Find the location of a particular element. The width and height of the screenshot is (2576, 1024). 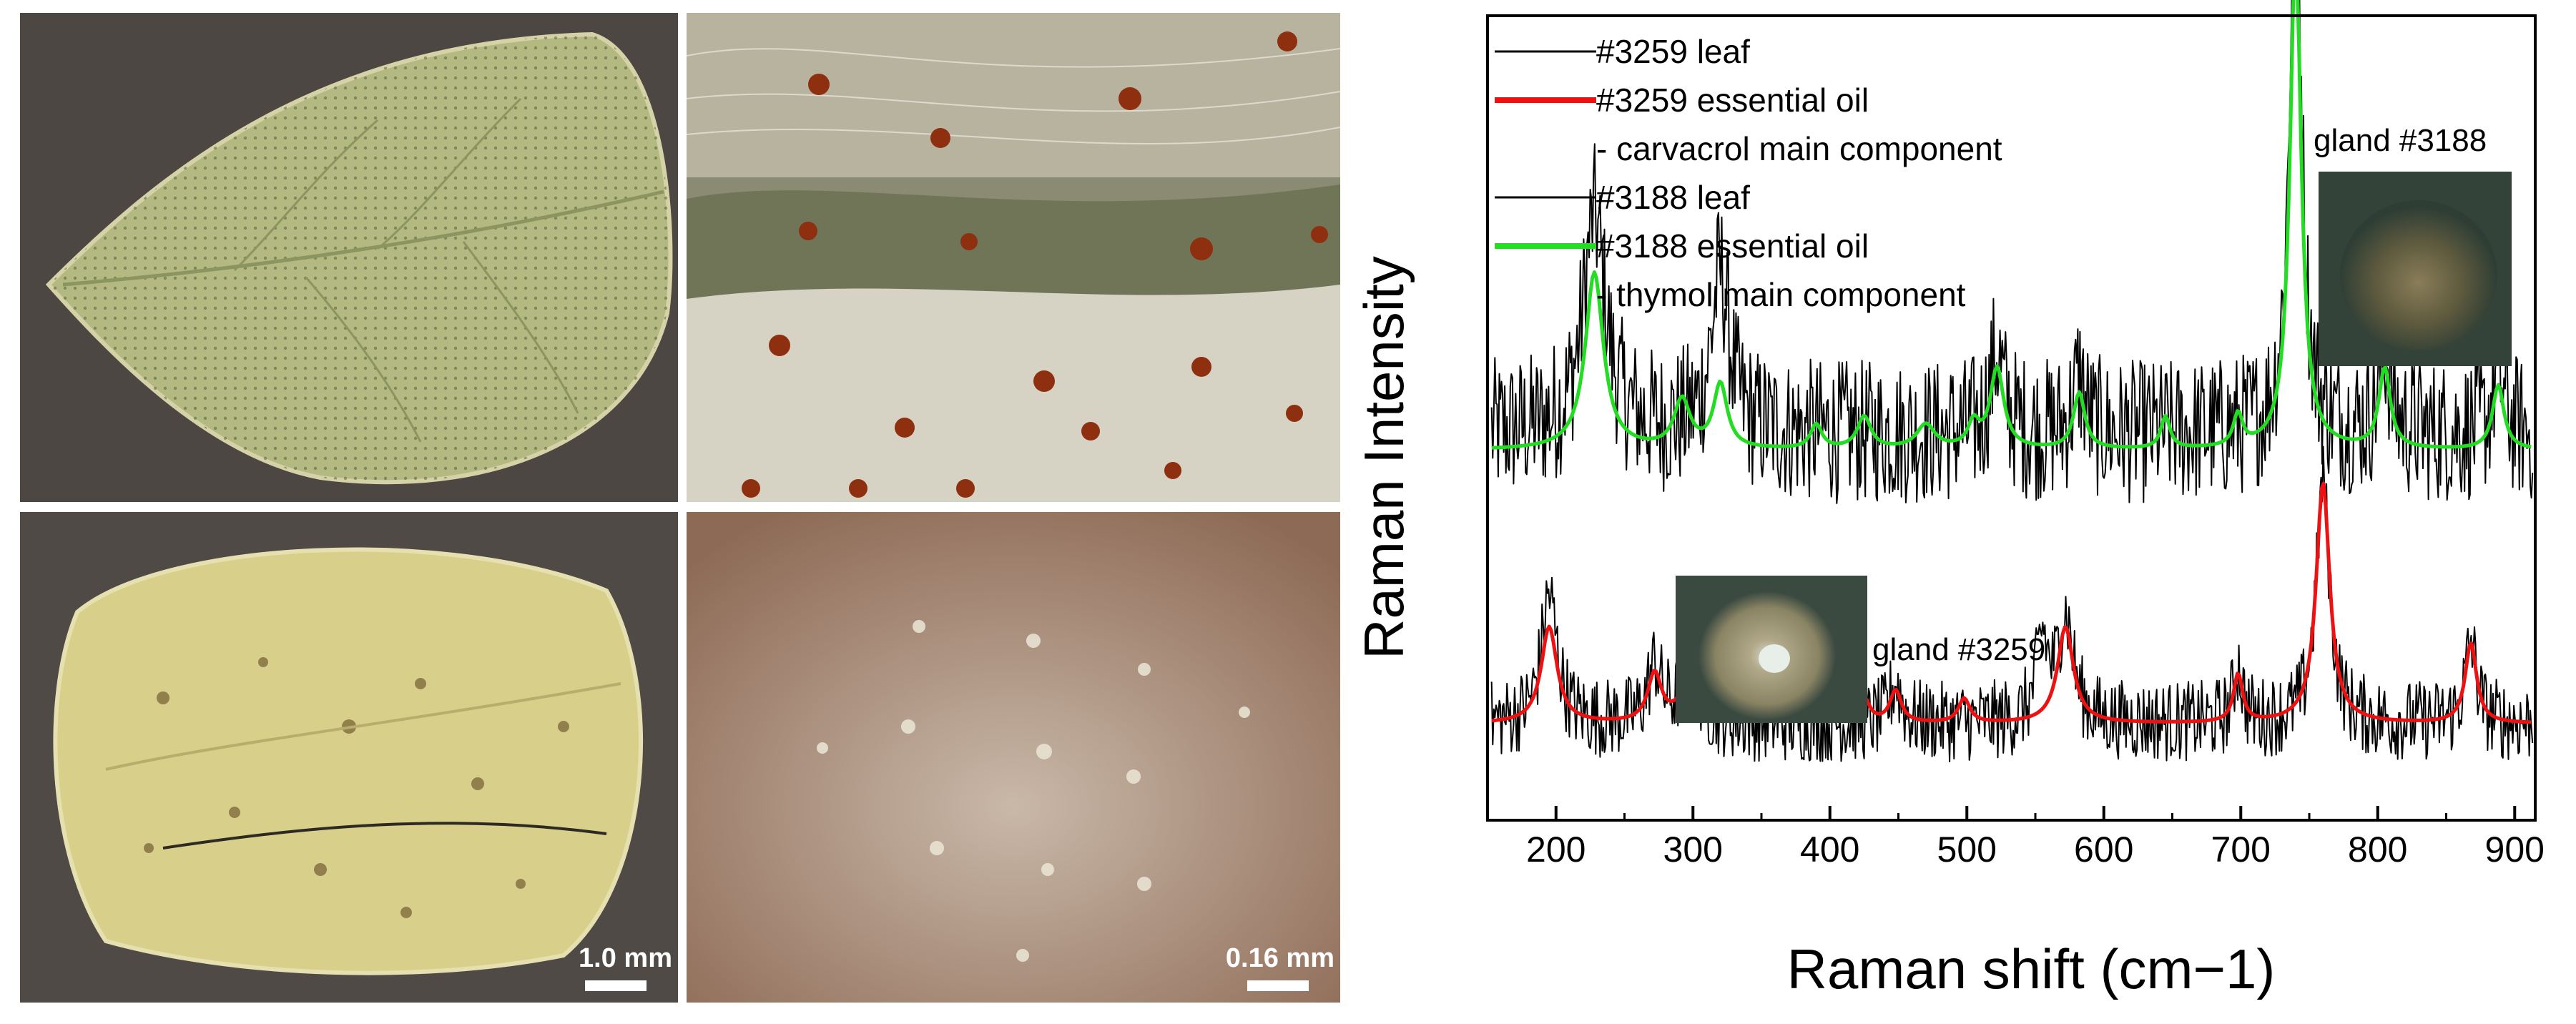

scale-bar-016mm is located at coordinates (1278, 985).